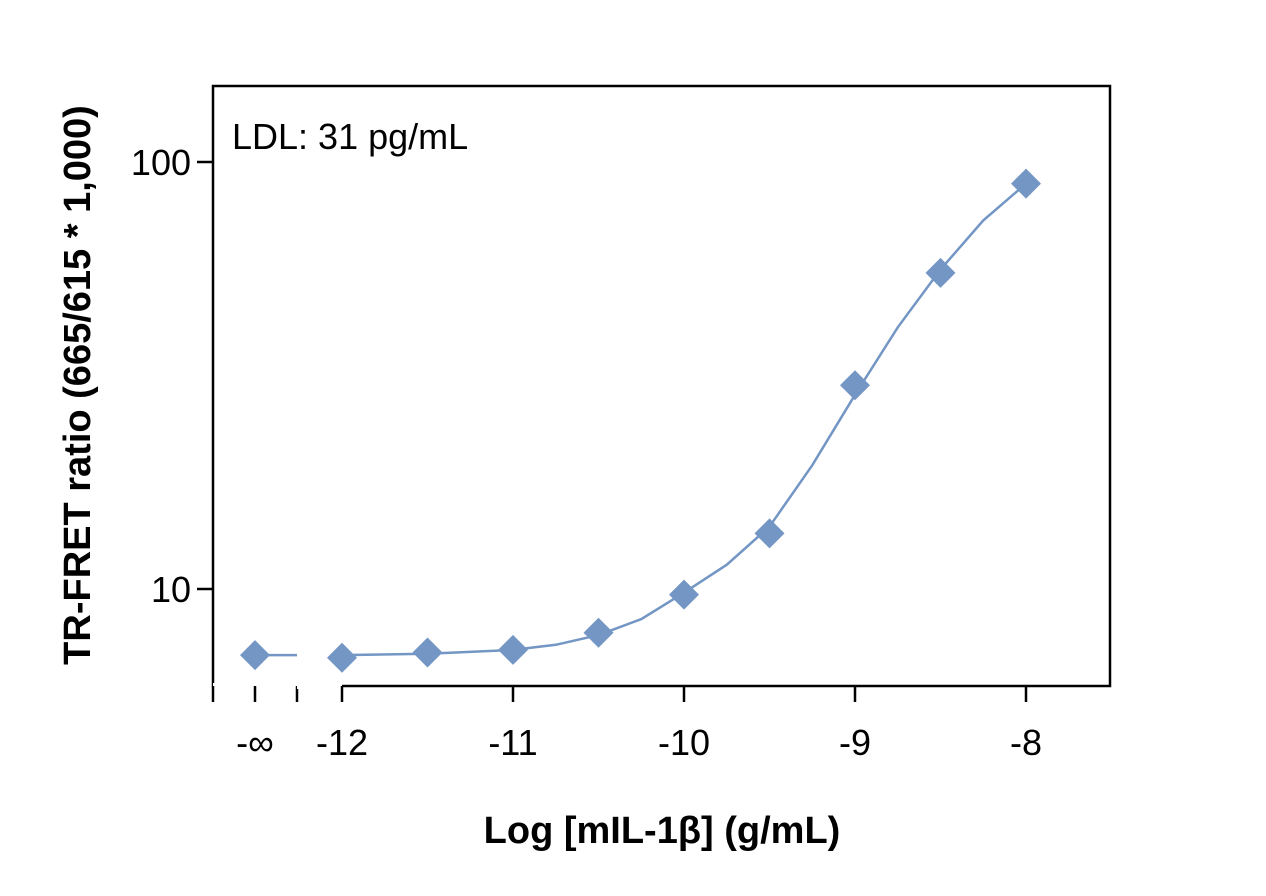  What do you see at coordinates (350, 136) in the screenshot?
I see `ldl-annotation: LDL: 31 pg/mL` at bounding box center [350, 136].